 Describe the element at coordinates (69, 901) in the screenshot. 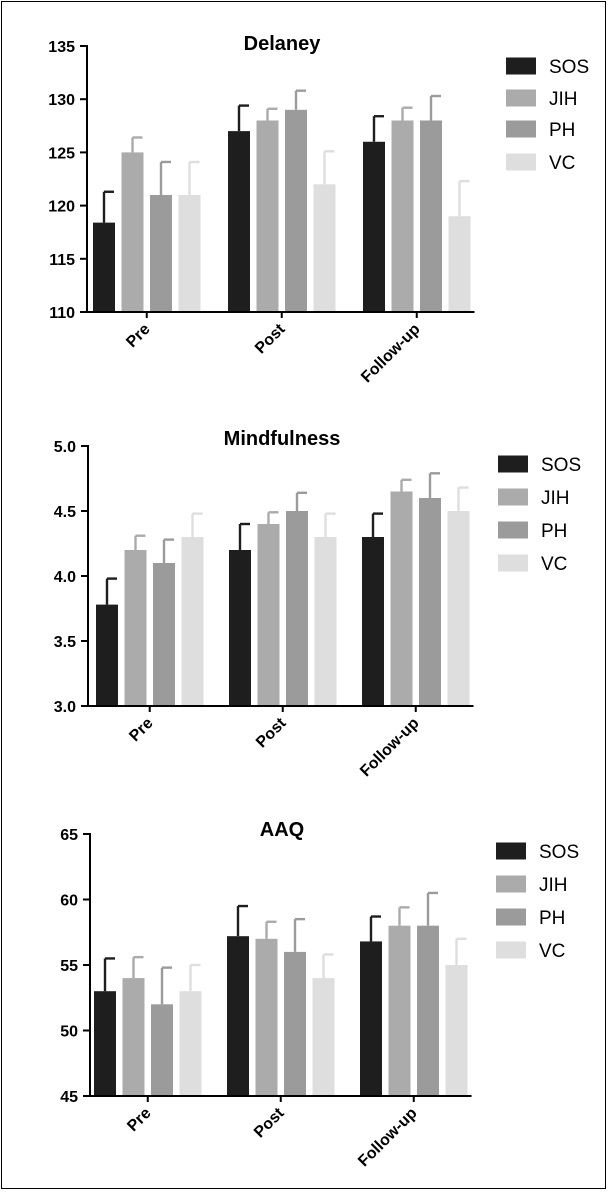

I see `y-tick-label: 60` at that location.